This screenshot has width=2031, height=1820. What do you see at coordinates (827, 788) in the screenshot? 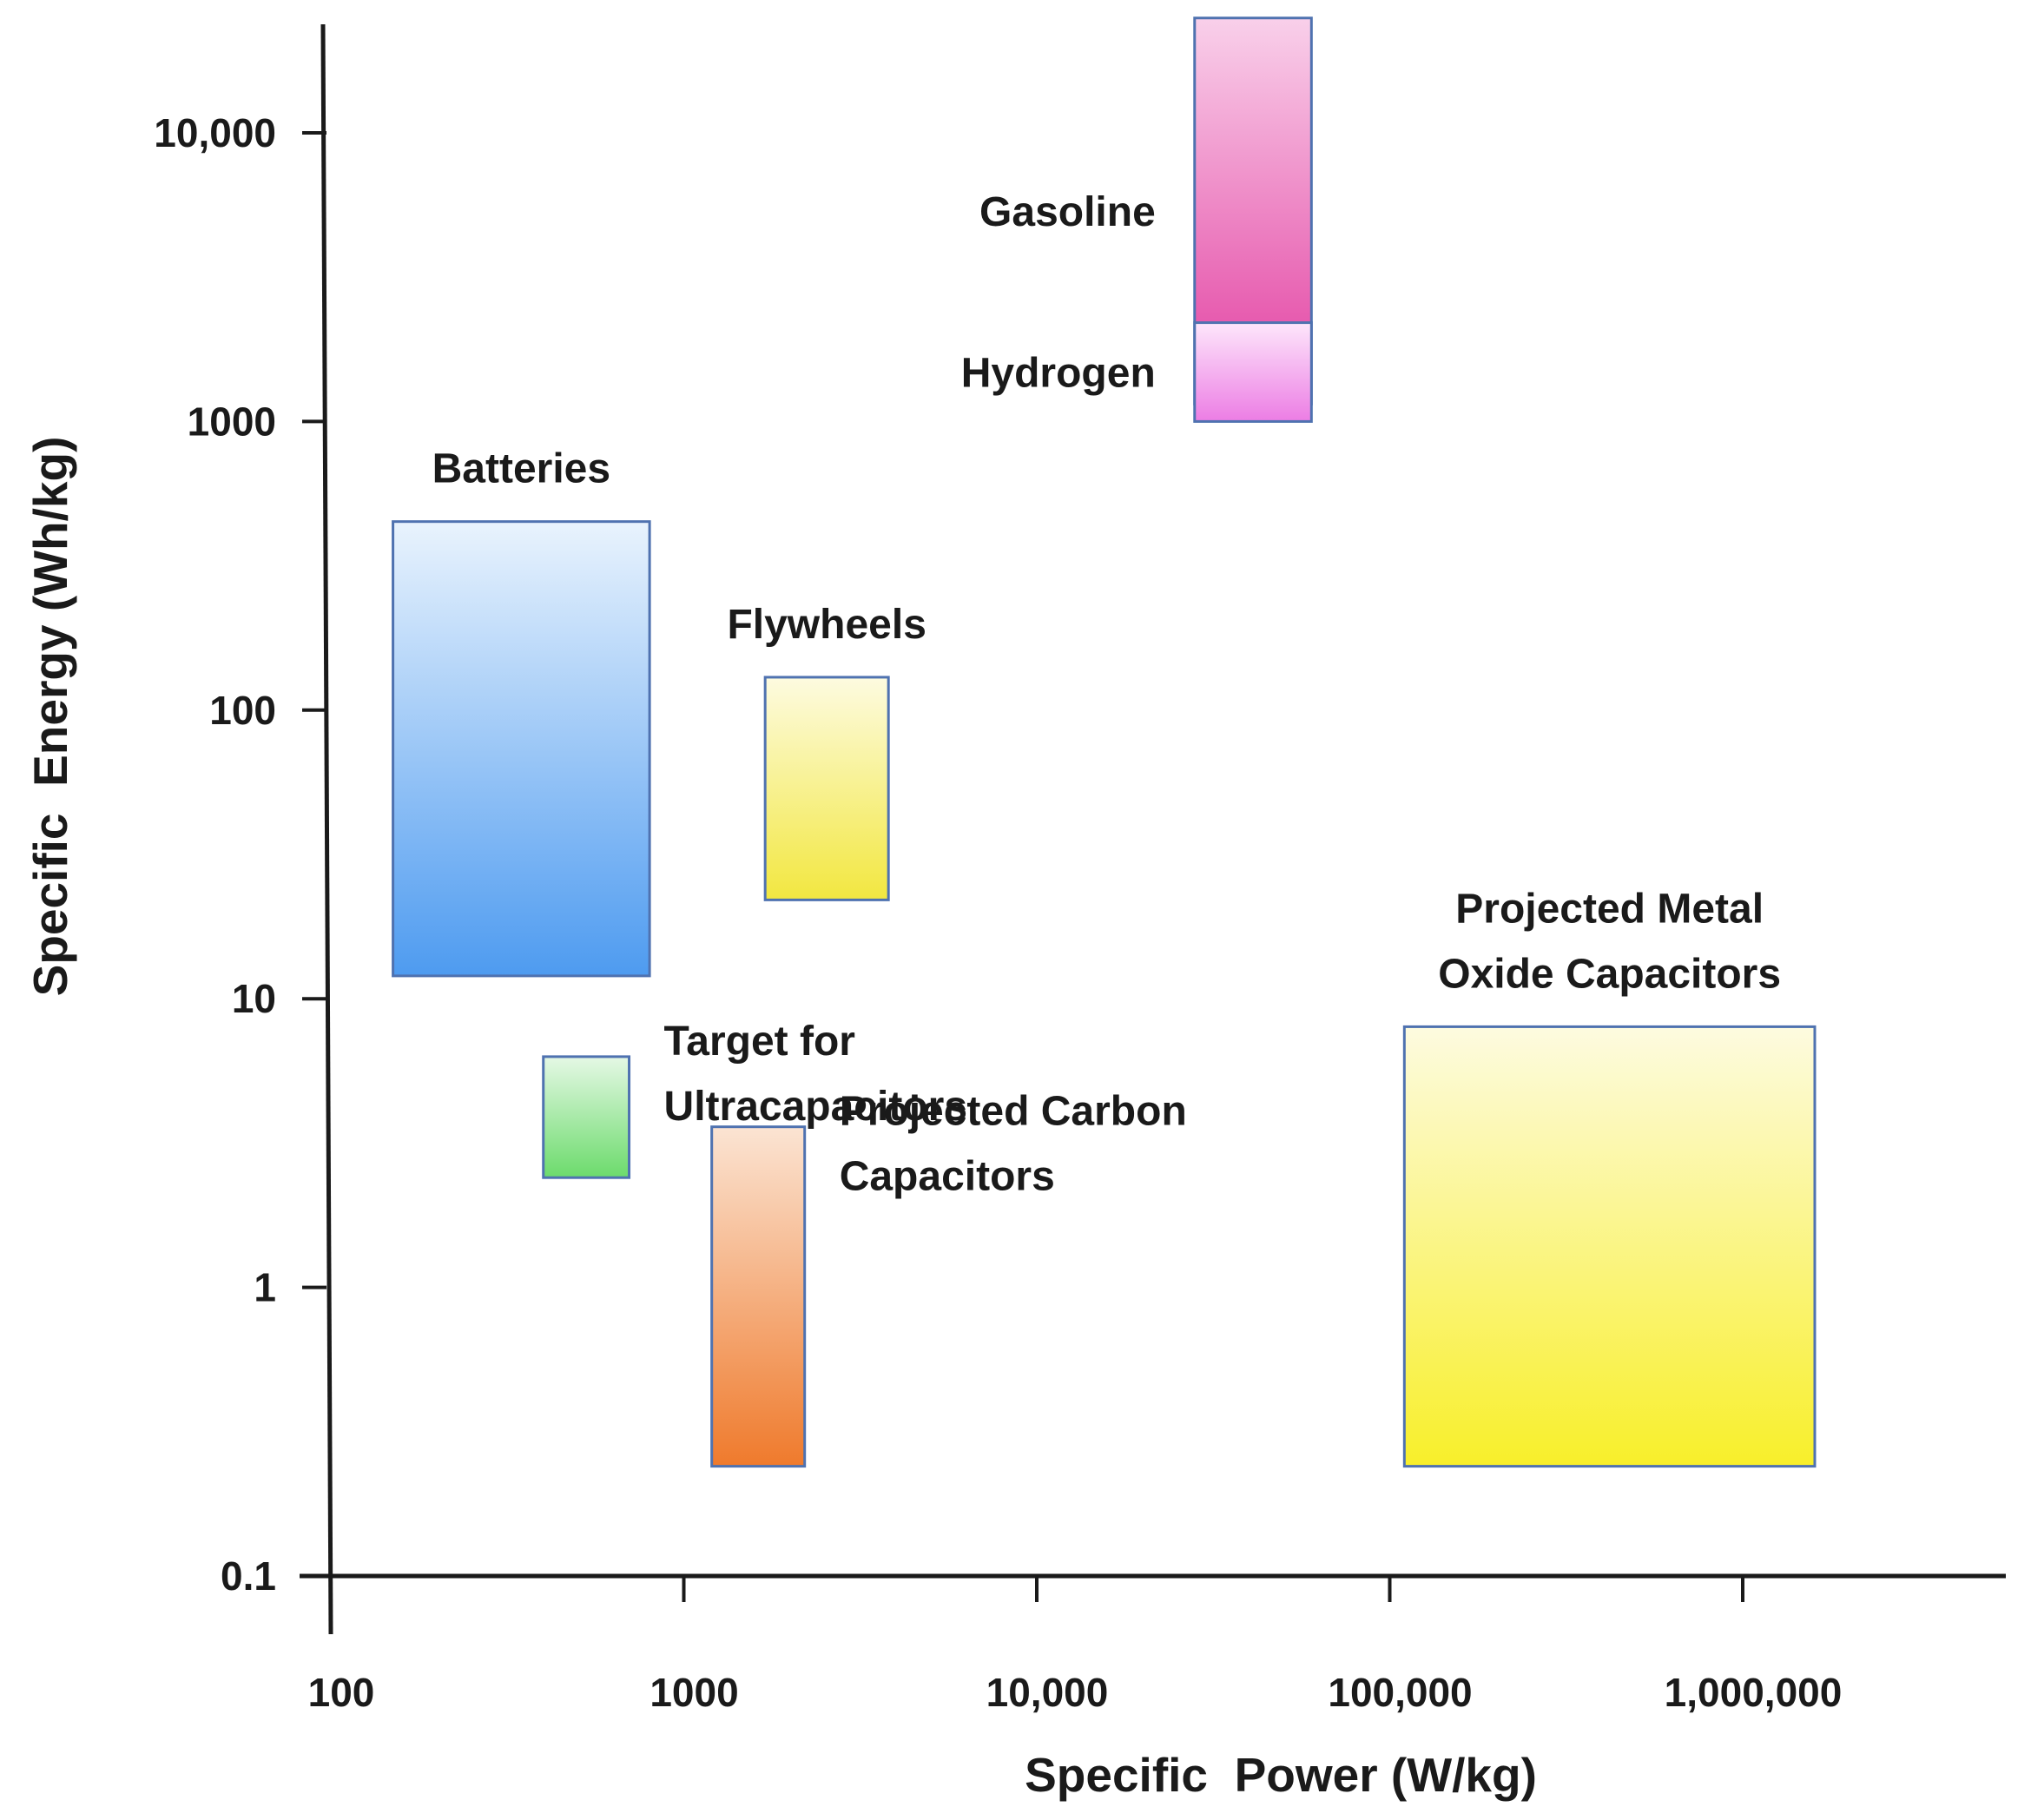
I see `box-flywheels` at bounding box center [827, 788].